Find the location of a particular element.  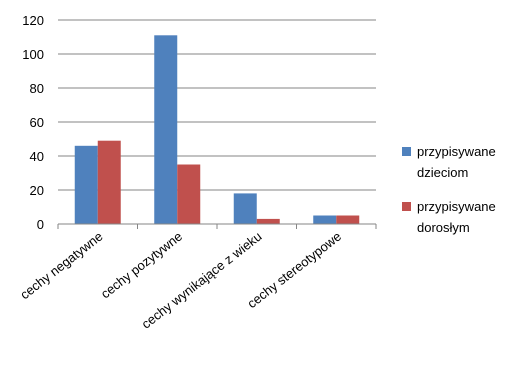

y-tick-label: 40 is located at coordinates (37, 156).